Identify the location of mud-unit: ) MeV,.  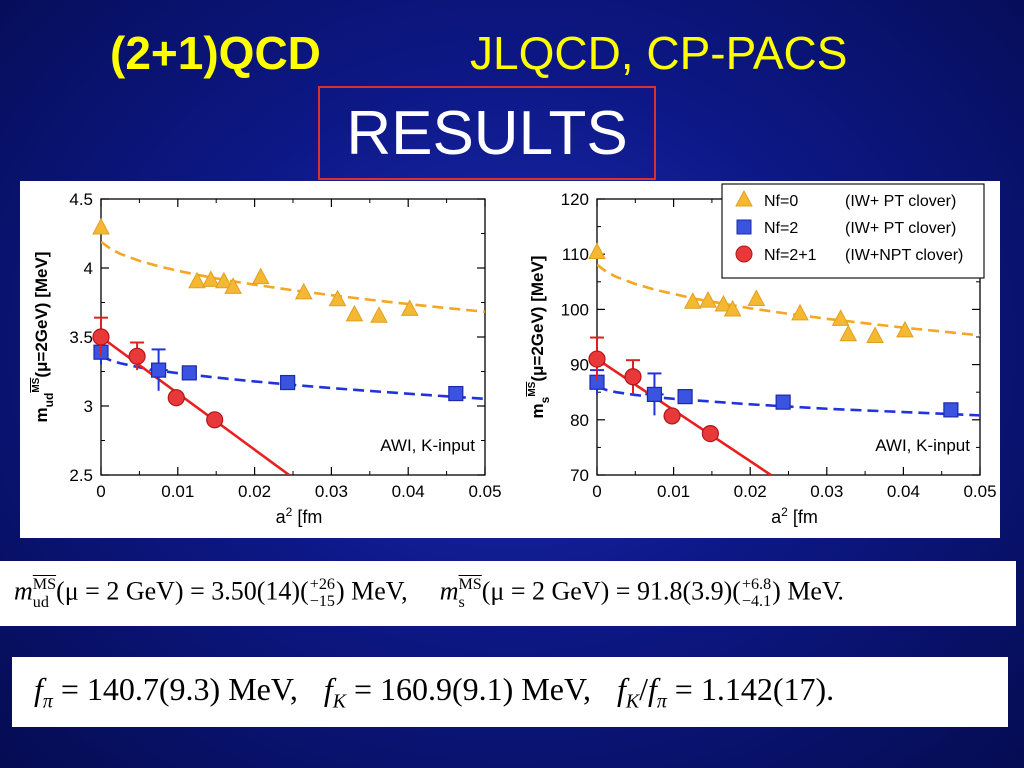
(371, 591).